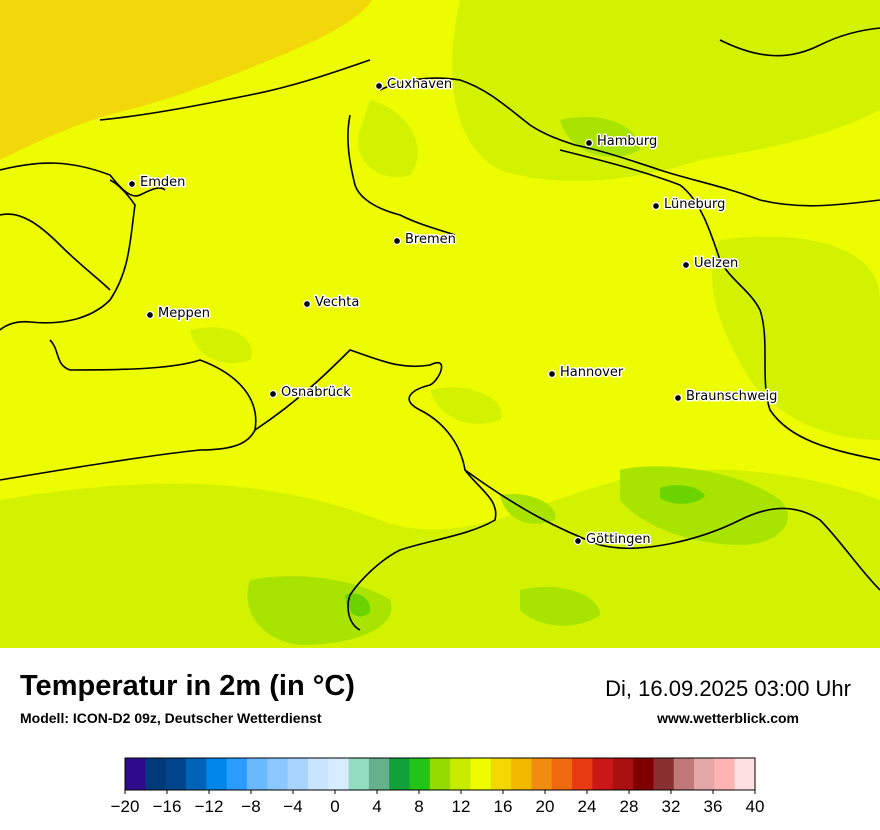  What do you see at coordinates (592, 372) in the screenshot?
I see `city-label: Hannover` at bounding box center [592, 372].